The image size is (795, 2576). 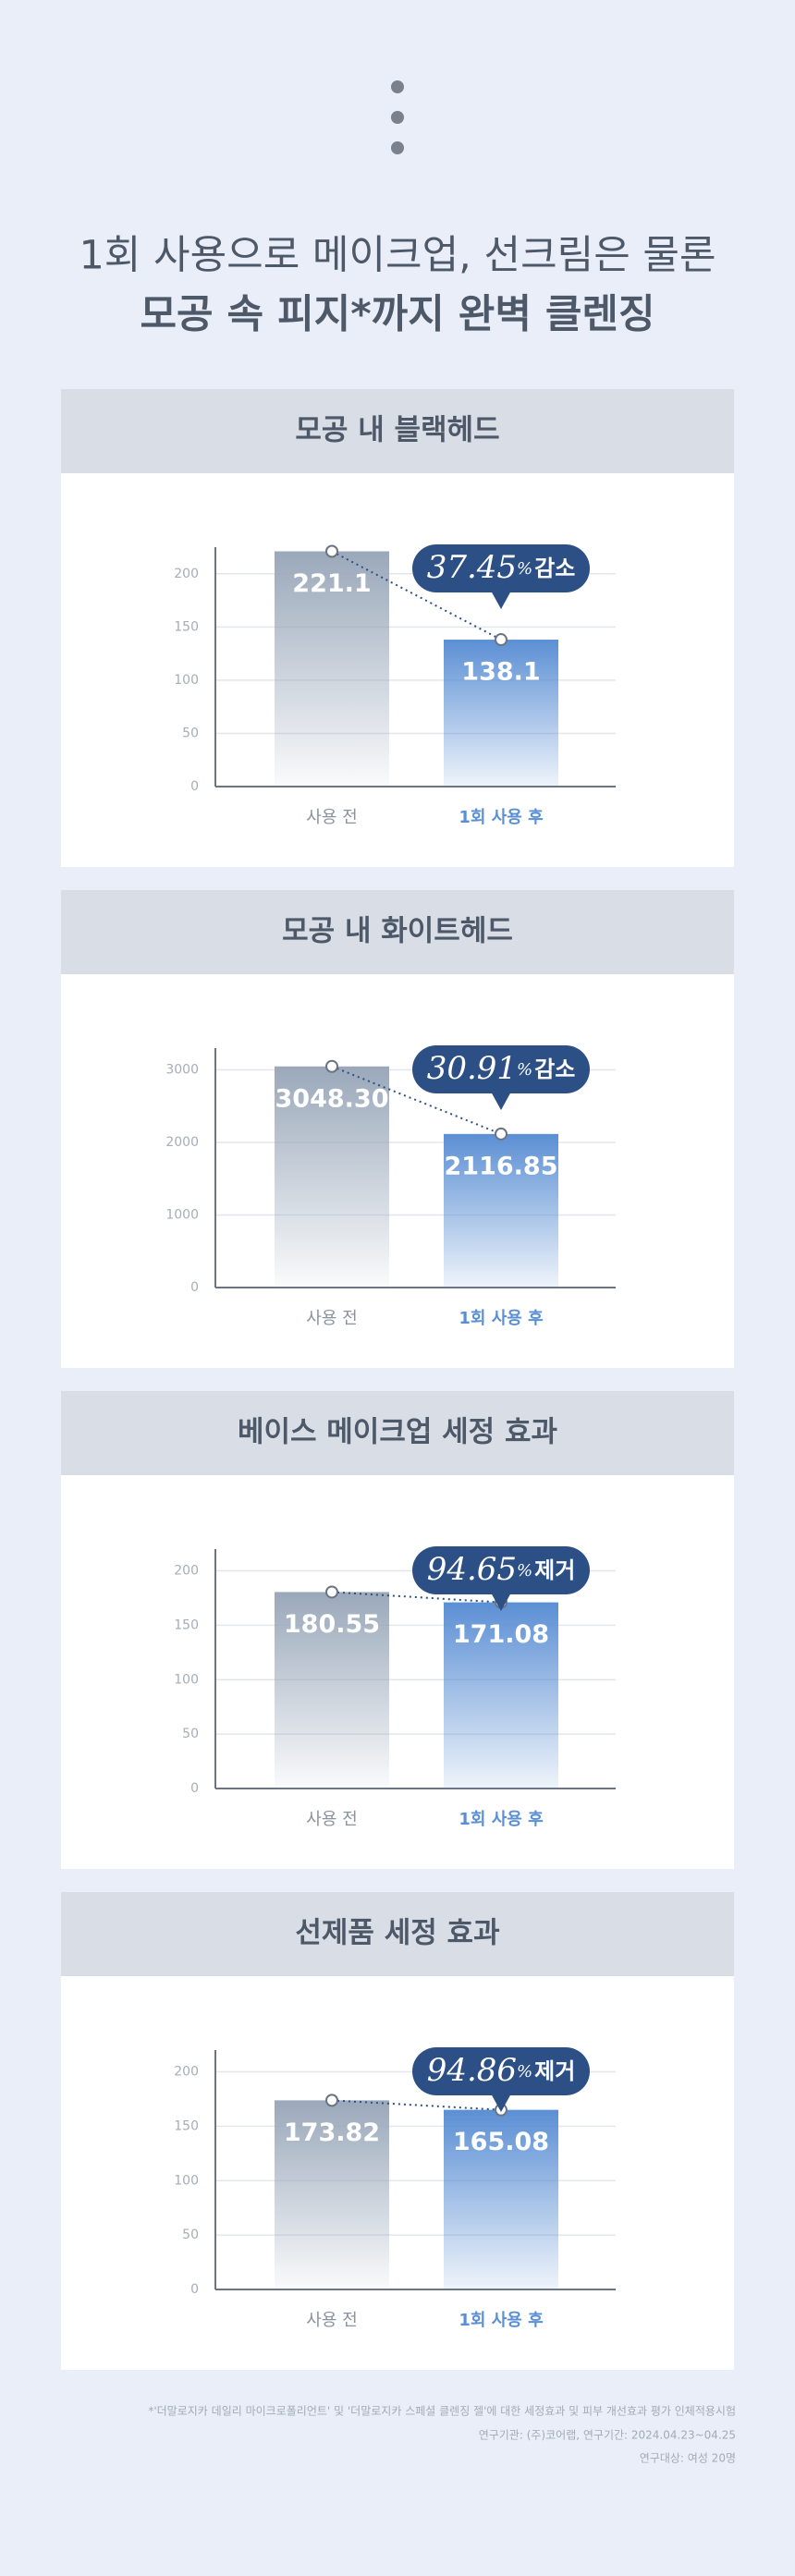 I want to click on y-tick-label: 1000, so click(x=182, y=1215).